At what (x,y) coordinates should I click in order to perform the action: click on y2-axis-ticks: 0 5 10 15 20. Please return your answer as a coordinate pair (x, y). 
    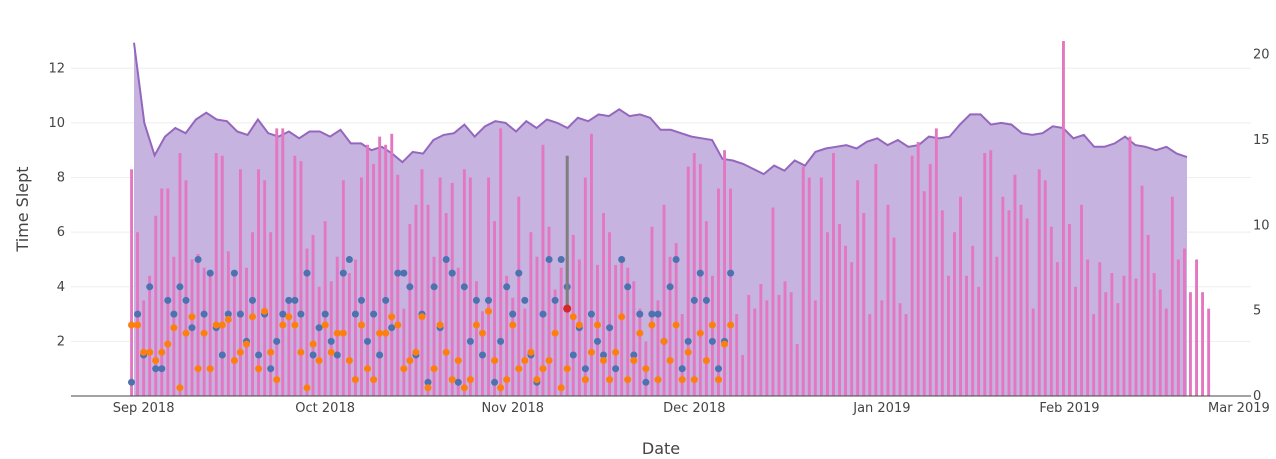
    Looking at the image, I should click on (1261, 226).